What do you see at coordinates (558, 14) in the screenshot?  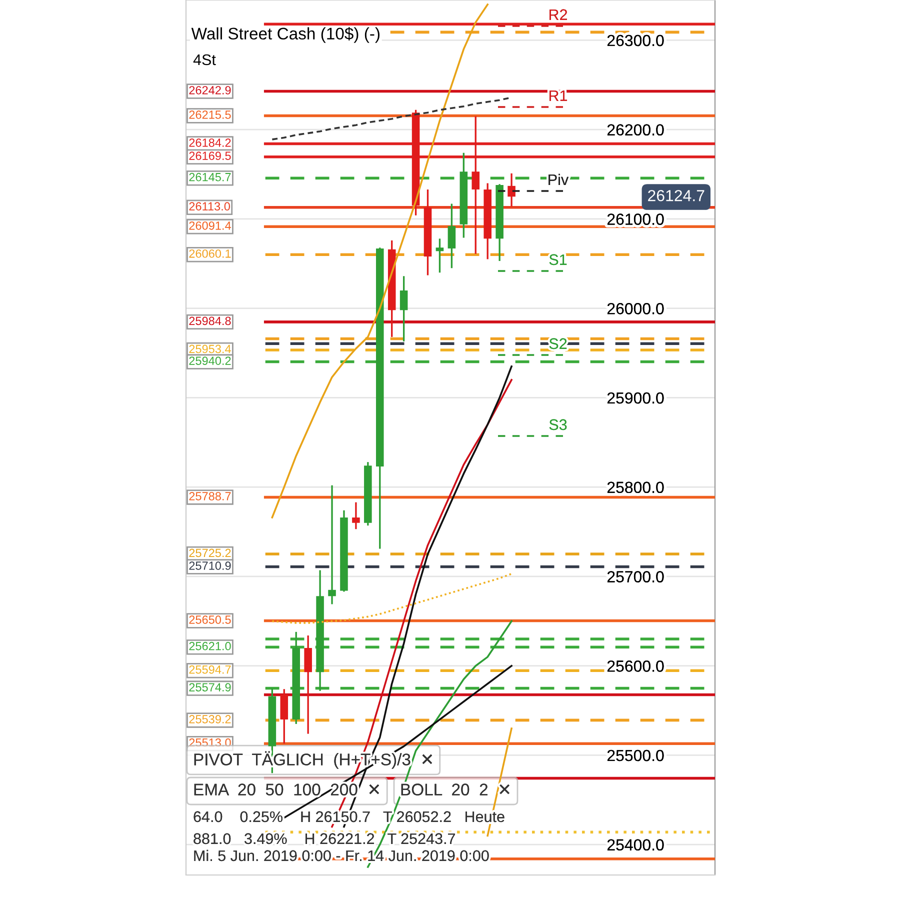 I see `text: R2` at bounding box center [558, 14].